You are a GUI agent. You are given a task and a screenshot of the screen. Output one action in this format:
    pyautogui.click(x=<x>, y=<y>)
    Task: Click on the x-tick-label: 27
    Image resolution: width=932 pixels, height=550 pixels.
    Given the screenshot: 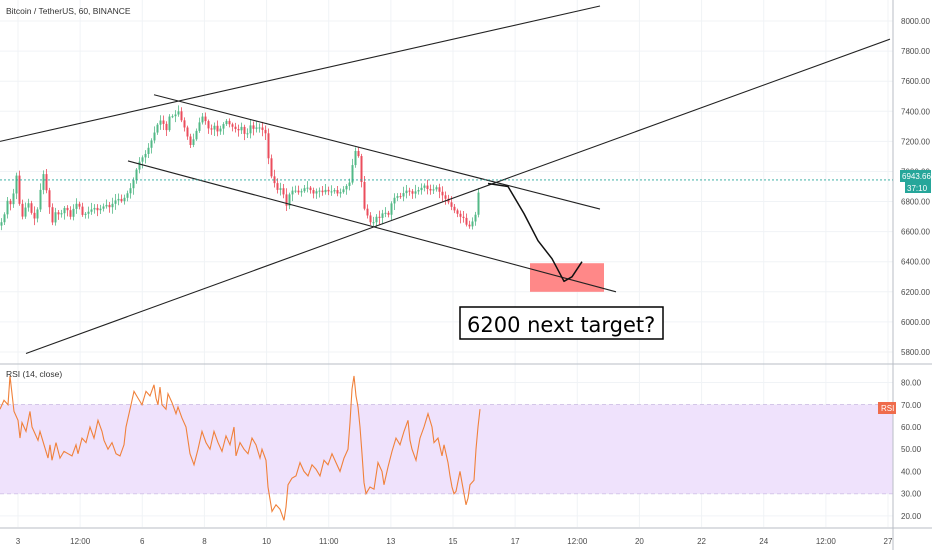 What is the action you would take?
    pyautogui.click(x=888, y=541)
    